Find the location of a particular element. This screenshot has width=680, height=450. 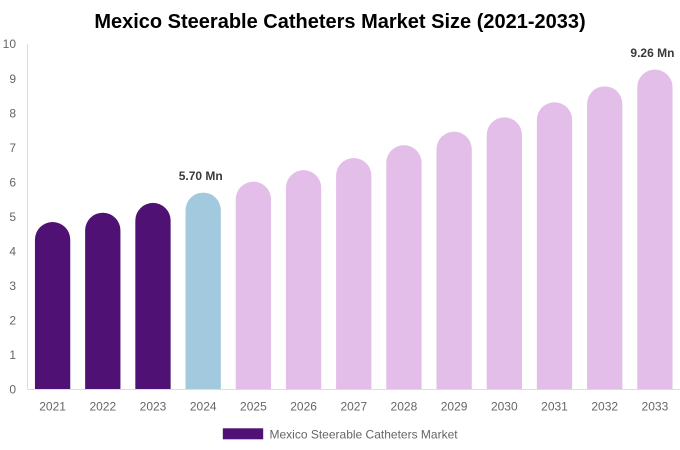

svg-text: 2 is located at coordinates (12, 321).